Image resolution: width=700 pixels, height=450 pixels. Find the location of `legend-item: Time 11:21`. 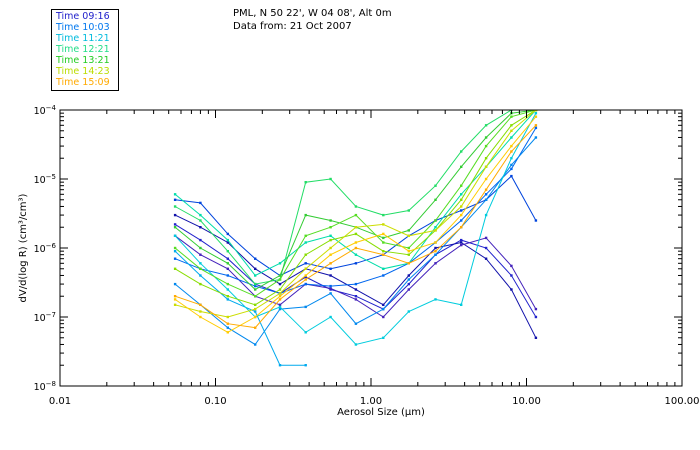

legend-item: Time 11:21 is located at coordinates (83, 38).